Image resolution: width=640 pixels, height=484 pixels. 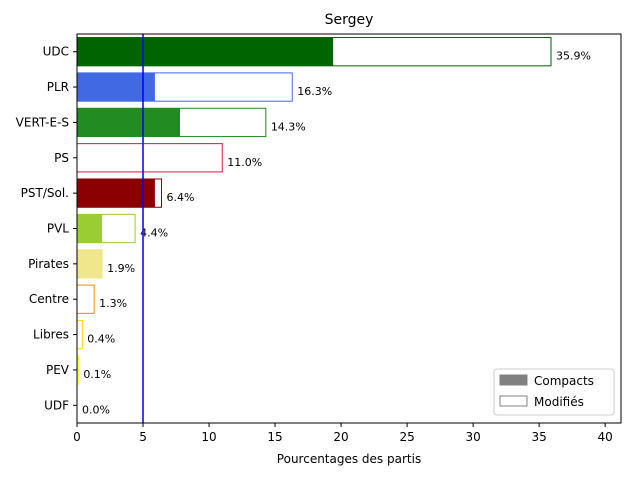 What do you see at coordinates (42, 122) in the screenshot?
I see `y-tick-label-2: VERT-E-S` at bounding box center [42, 122].